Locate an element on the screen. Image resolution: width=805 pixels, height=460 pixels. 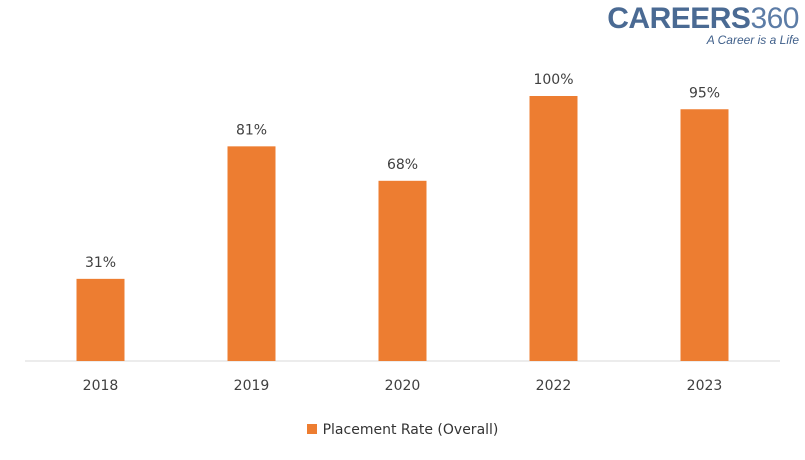
bar-2022 is located at coordinates (553, 228).